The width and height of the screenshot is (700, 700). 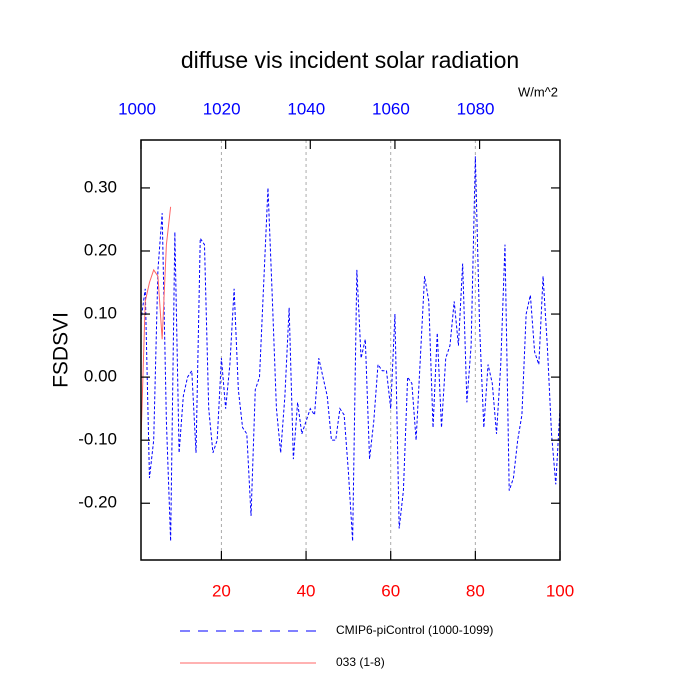 I want to click on y-axis-label: FSDSVI, so click(x=61, y=350).